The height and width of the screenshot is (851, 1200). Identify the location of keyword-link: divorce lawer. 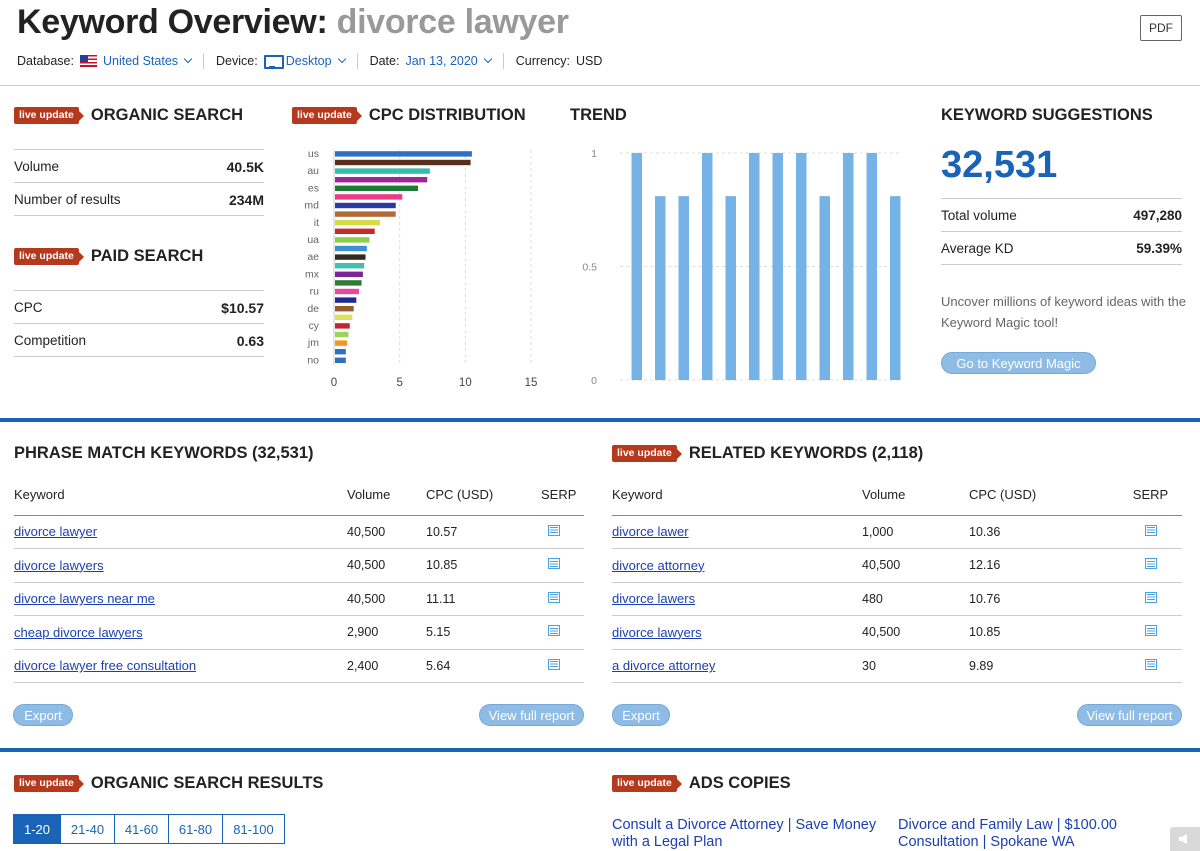
(650, 532).